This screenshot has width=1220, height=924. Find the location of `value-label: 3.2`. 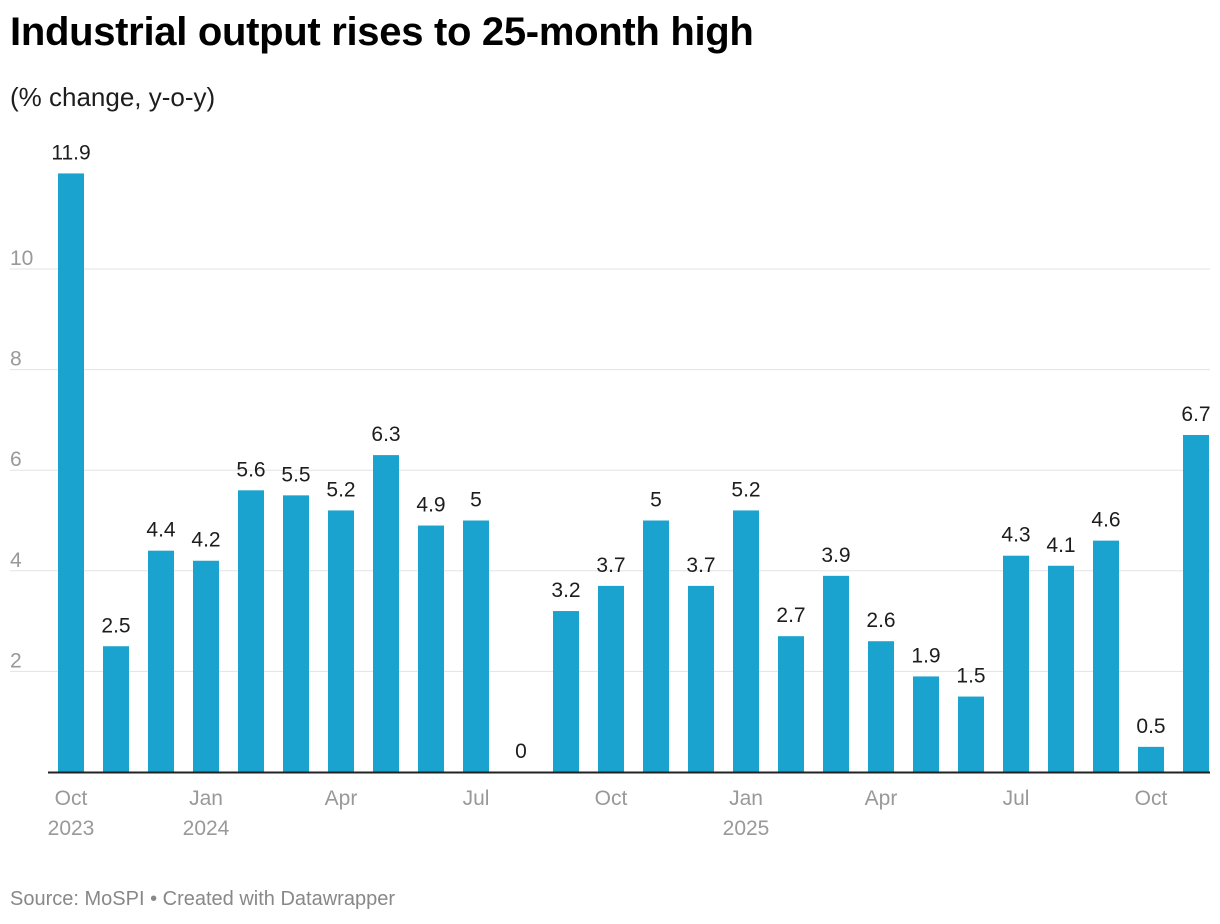

value-label: 3.2 is located at coordinates (565, 590).